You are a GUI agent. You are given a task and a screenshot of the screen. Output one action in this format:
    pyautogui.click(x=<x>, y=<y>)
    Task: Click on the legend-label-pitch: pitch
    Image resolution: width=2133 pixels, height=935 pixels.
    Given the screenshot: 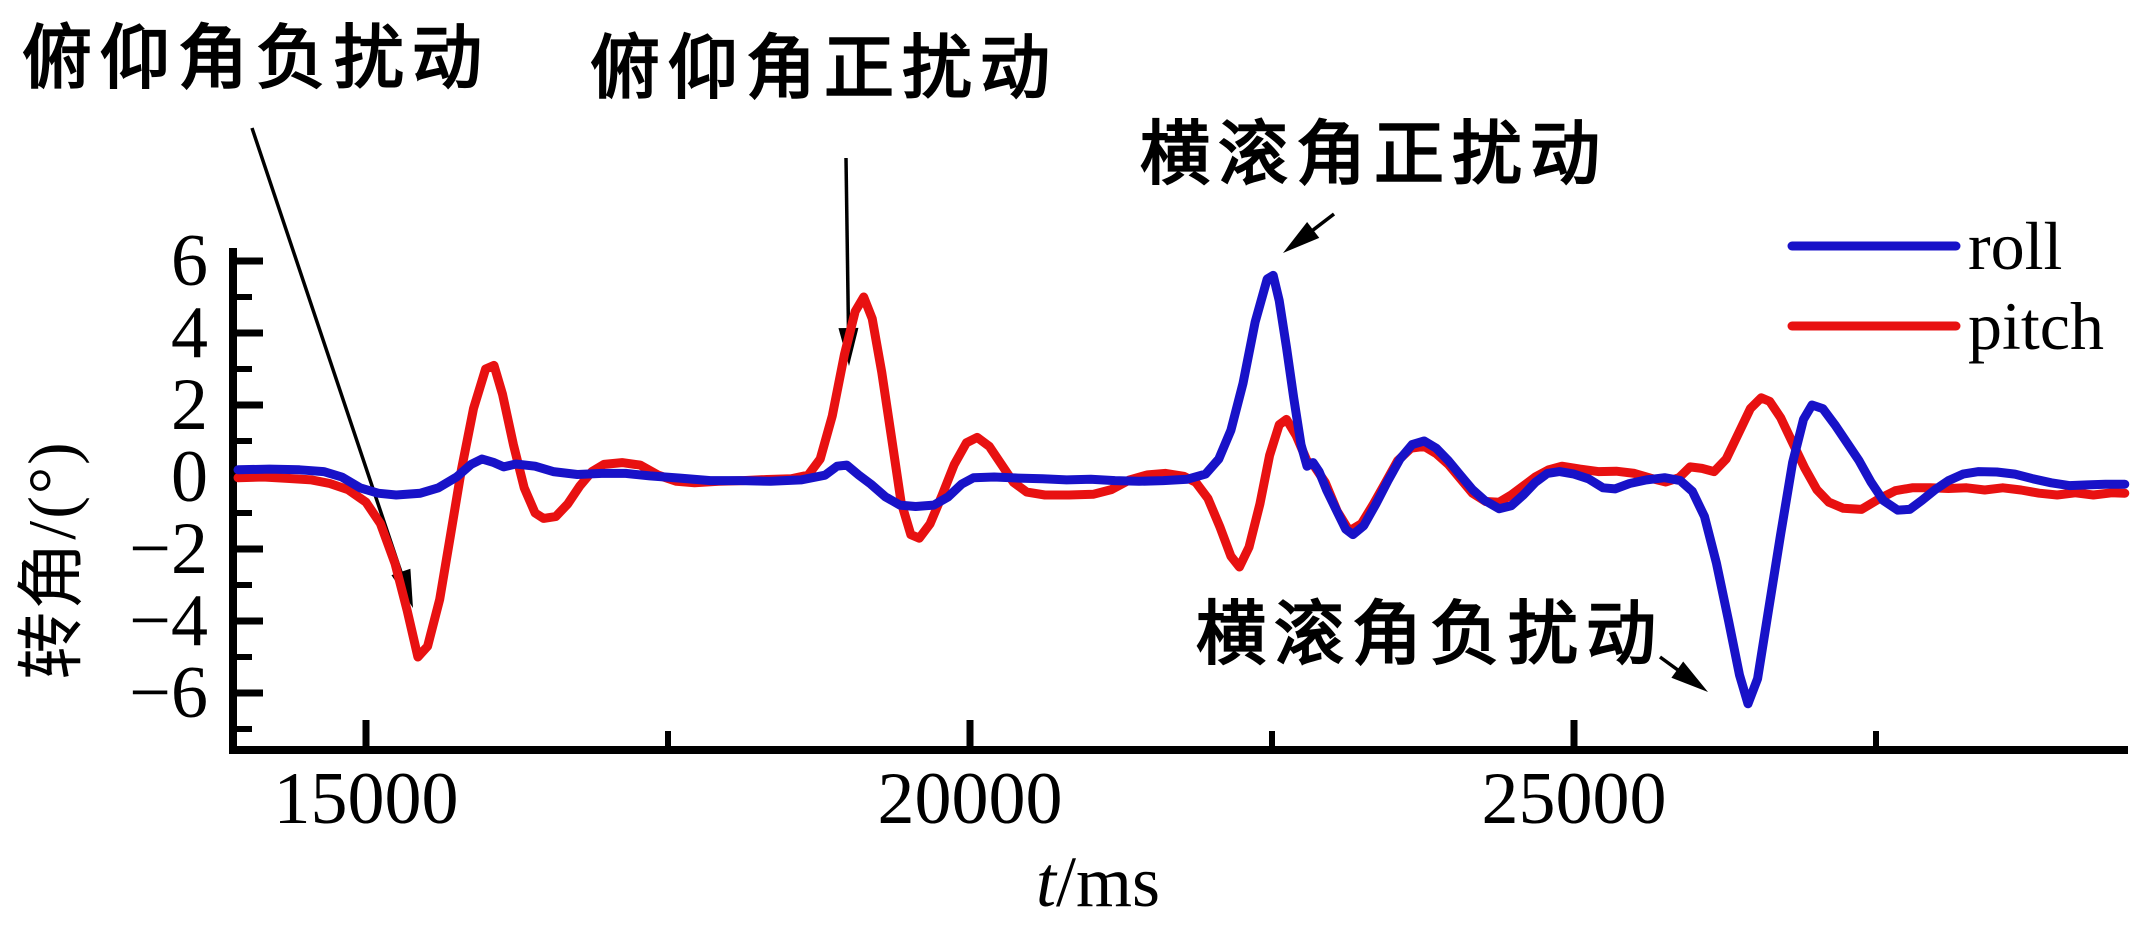 What is the action you would take?
    pyautogui.click(x=2036, y=326)
    